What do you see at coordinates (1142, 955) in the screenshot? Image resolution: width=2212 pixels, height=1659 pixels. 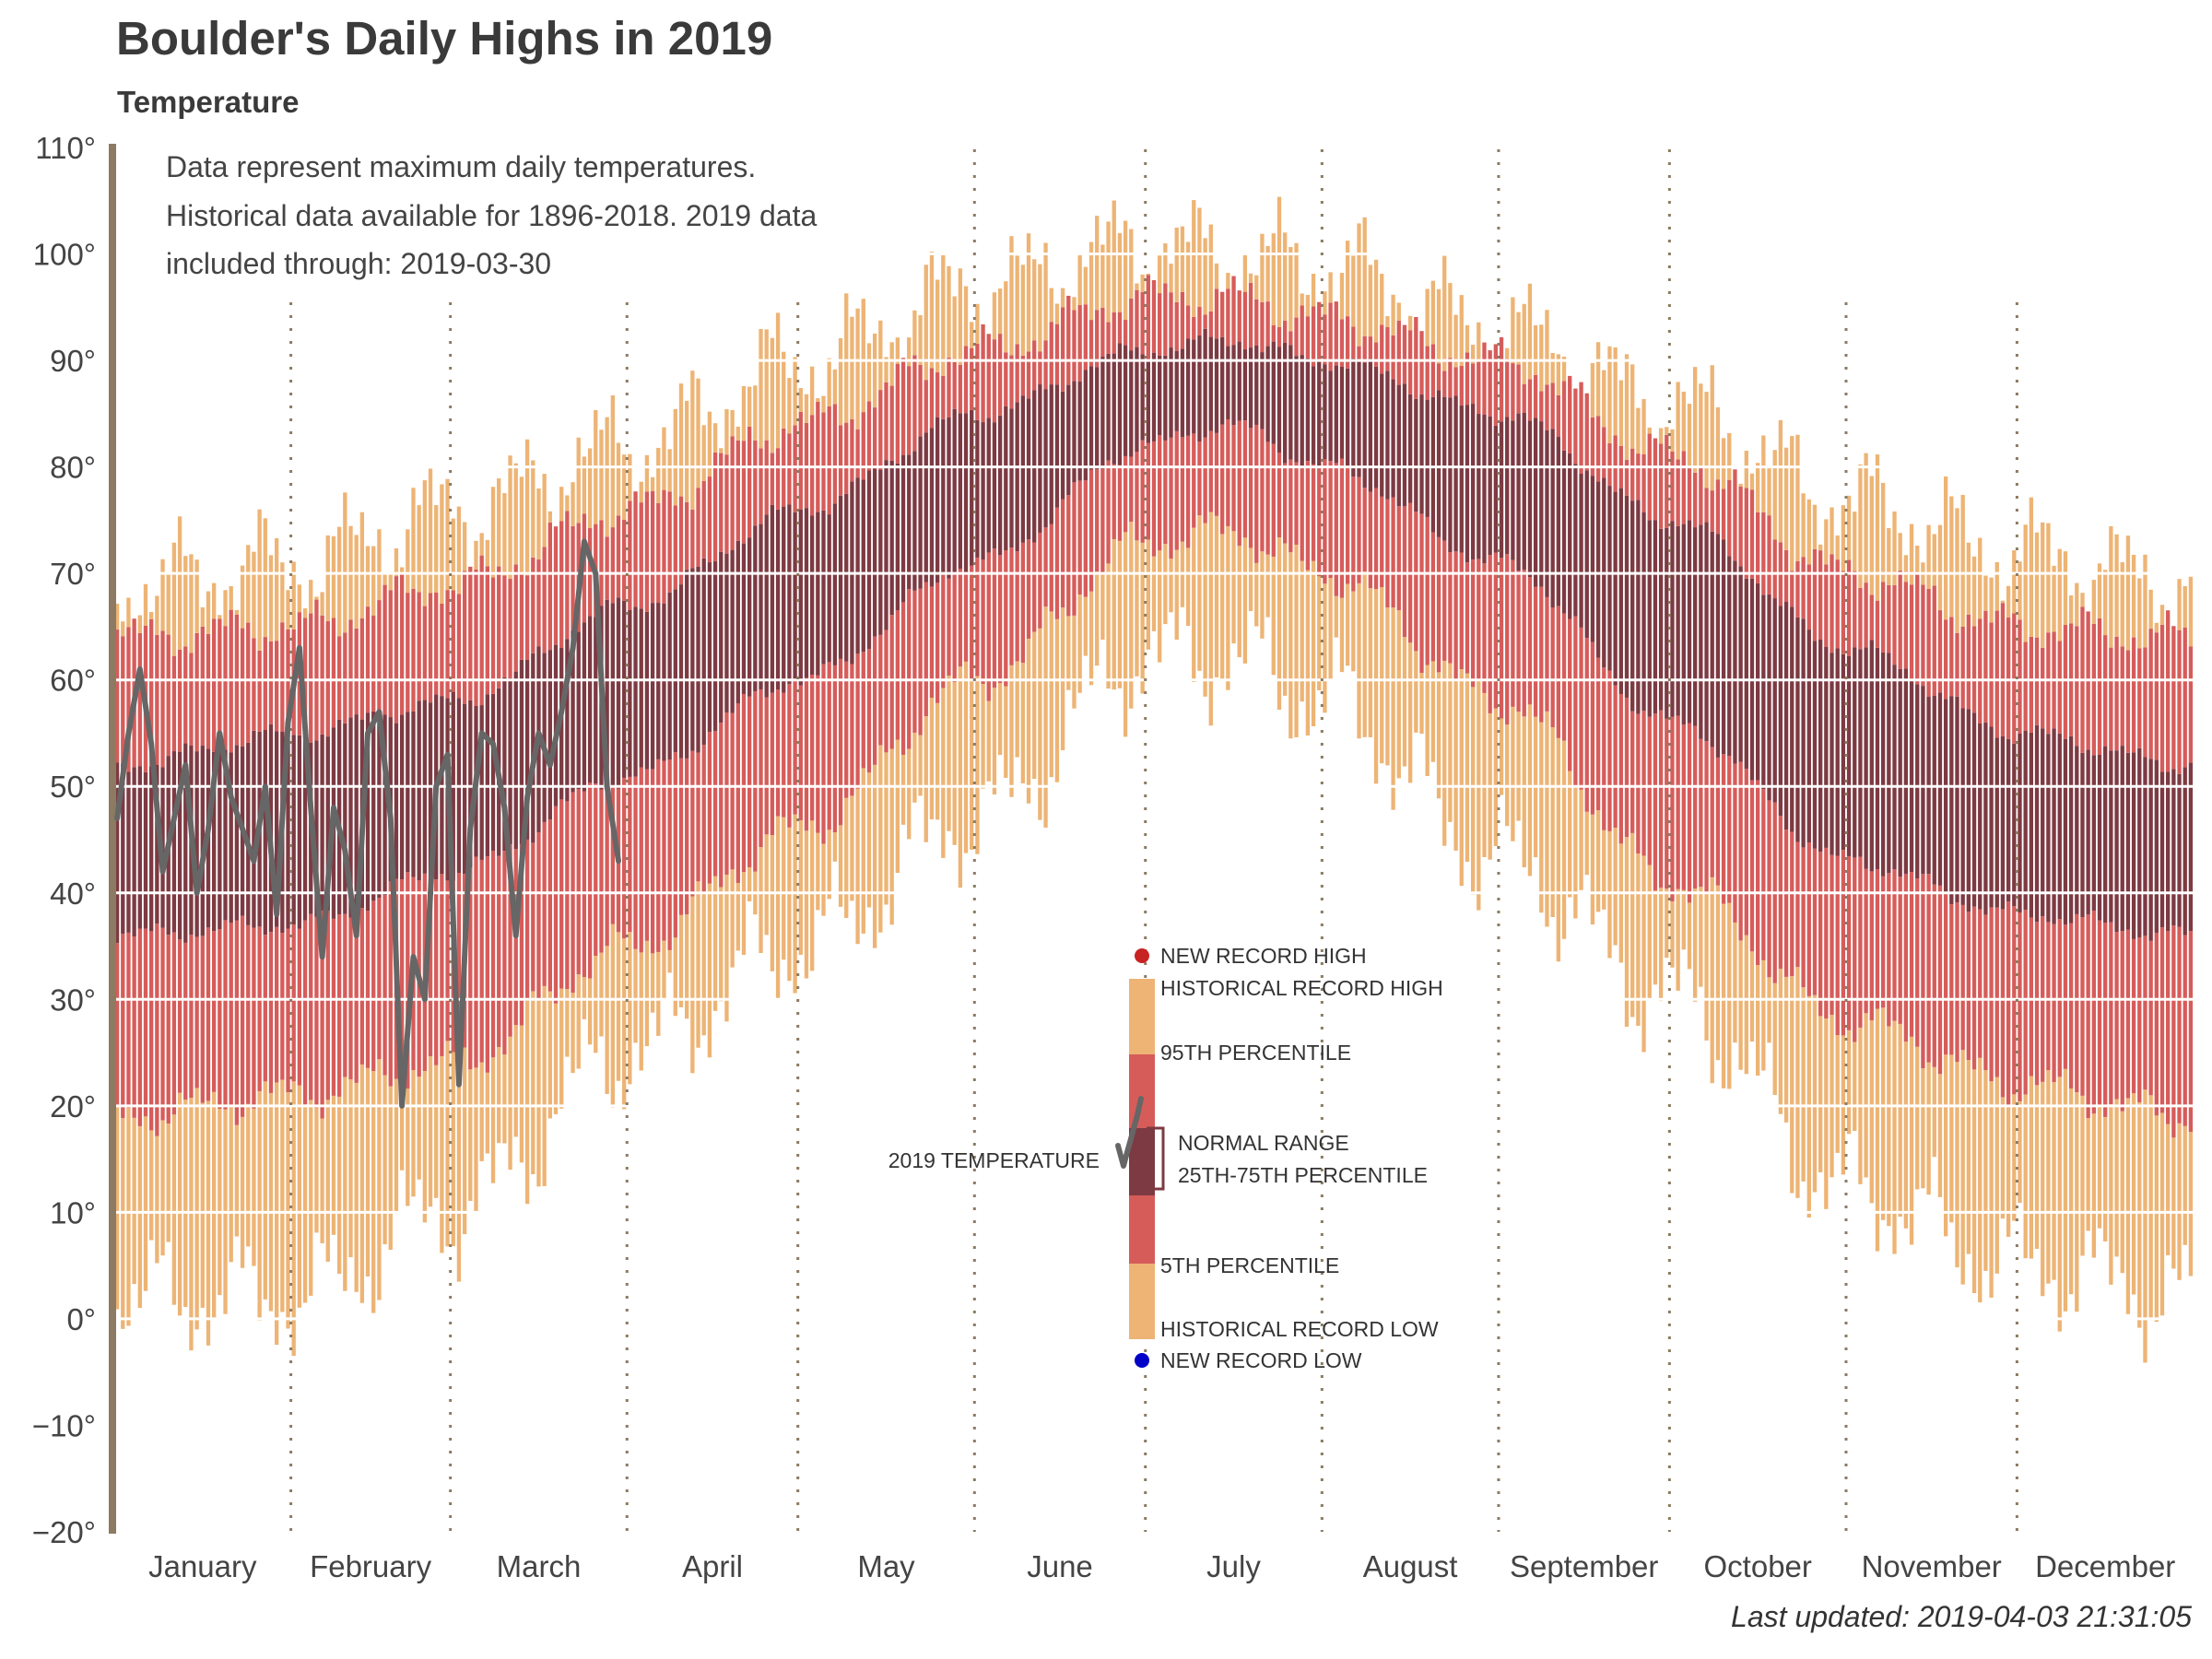 I see `legend-new-record-high-dot` at bounding box center [1142, 955].